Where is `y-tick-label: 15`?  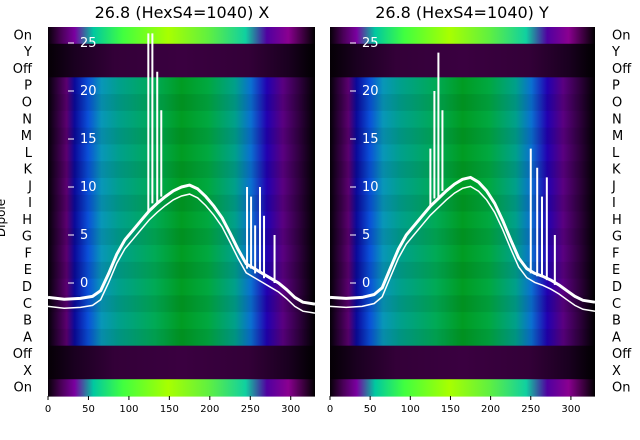
y-tick-label: 15 is located at coordinates (370, 139).